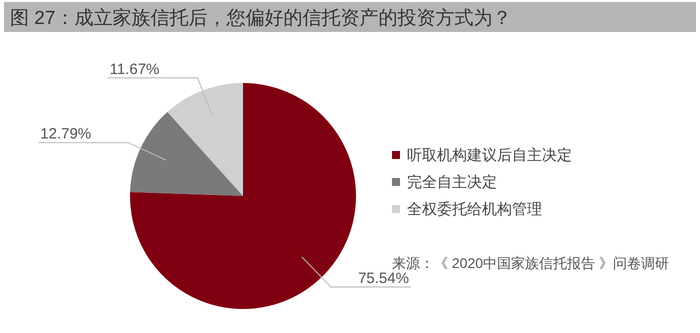  I want to click on data-label: 12.79%, so click(66, 134).